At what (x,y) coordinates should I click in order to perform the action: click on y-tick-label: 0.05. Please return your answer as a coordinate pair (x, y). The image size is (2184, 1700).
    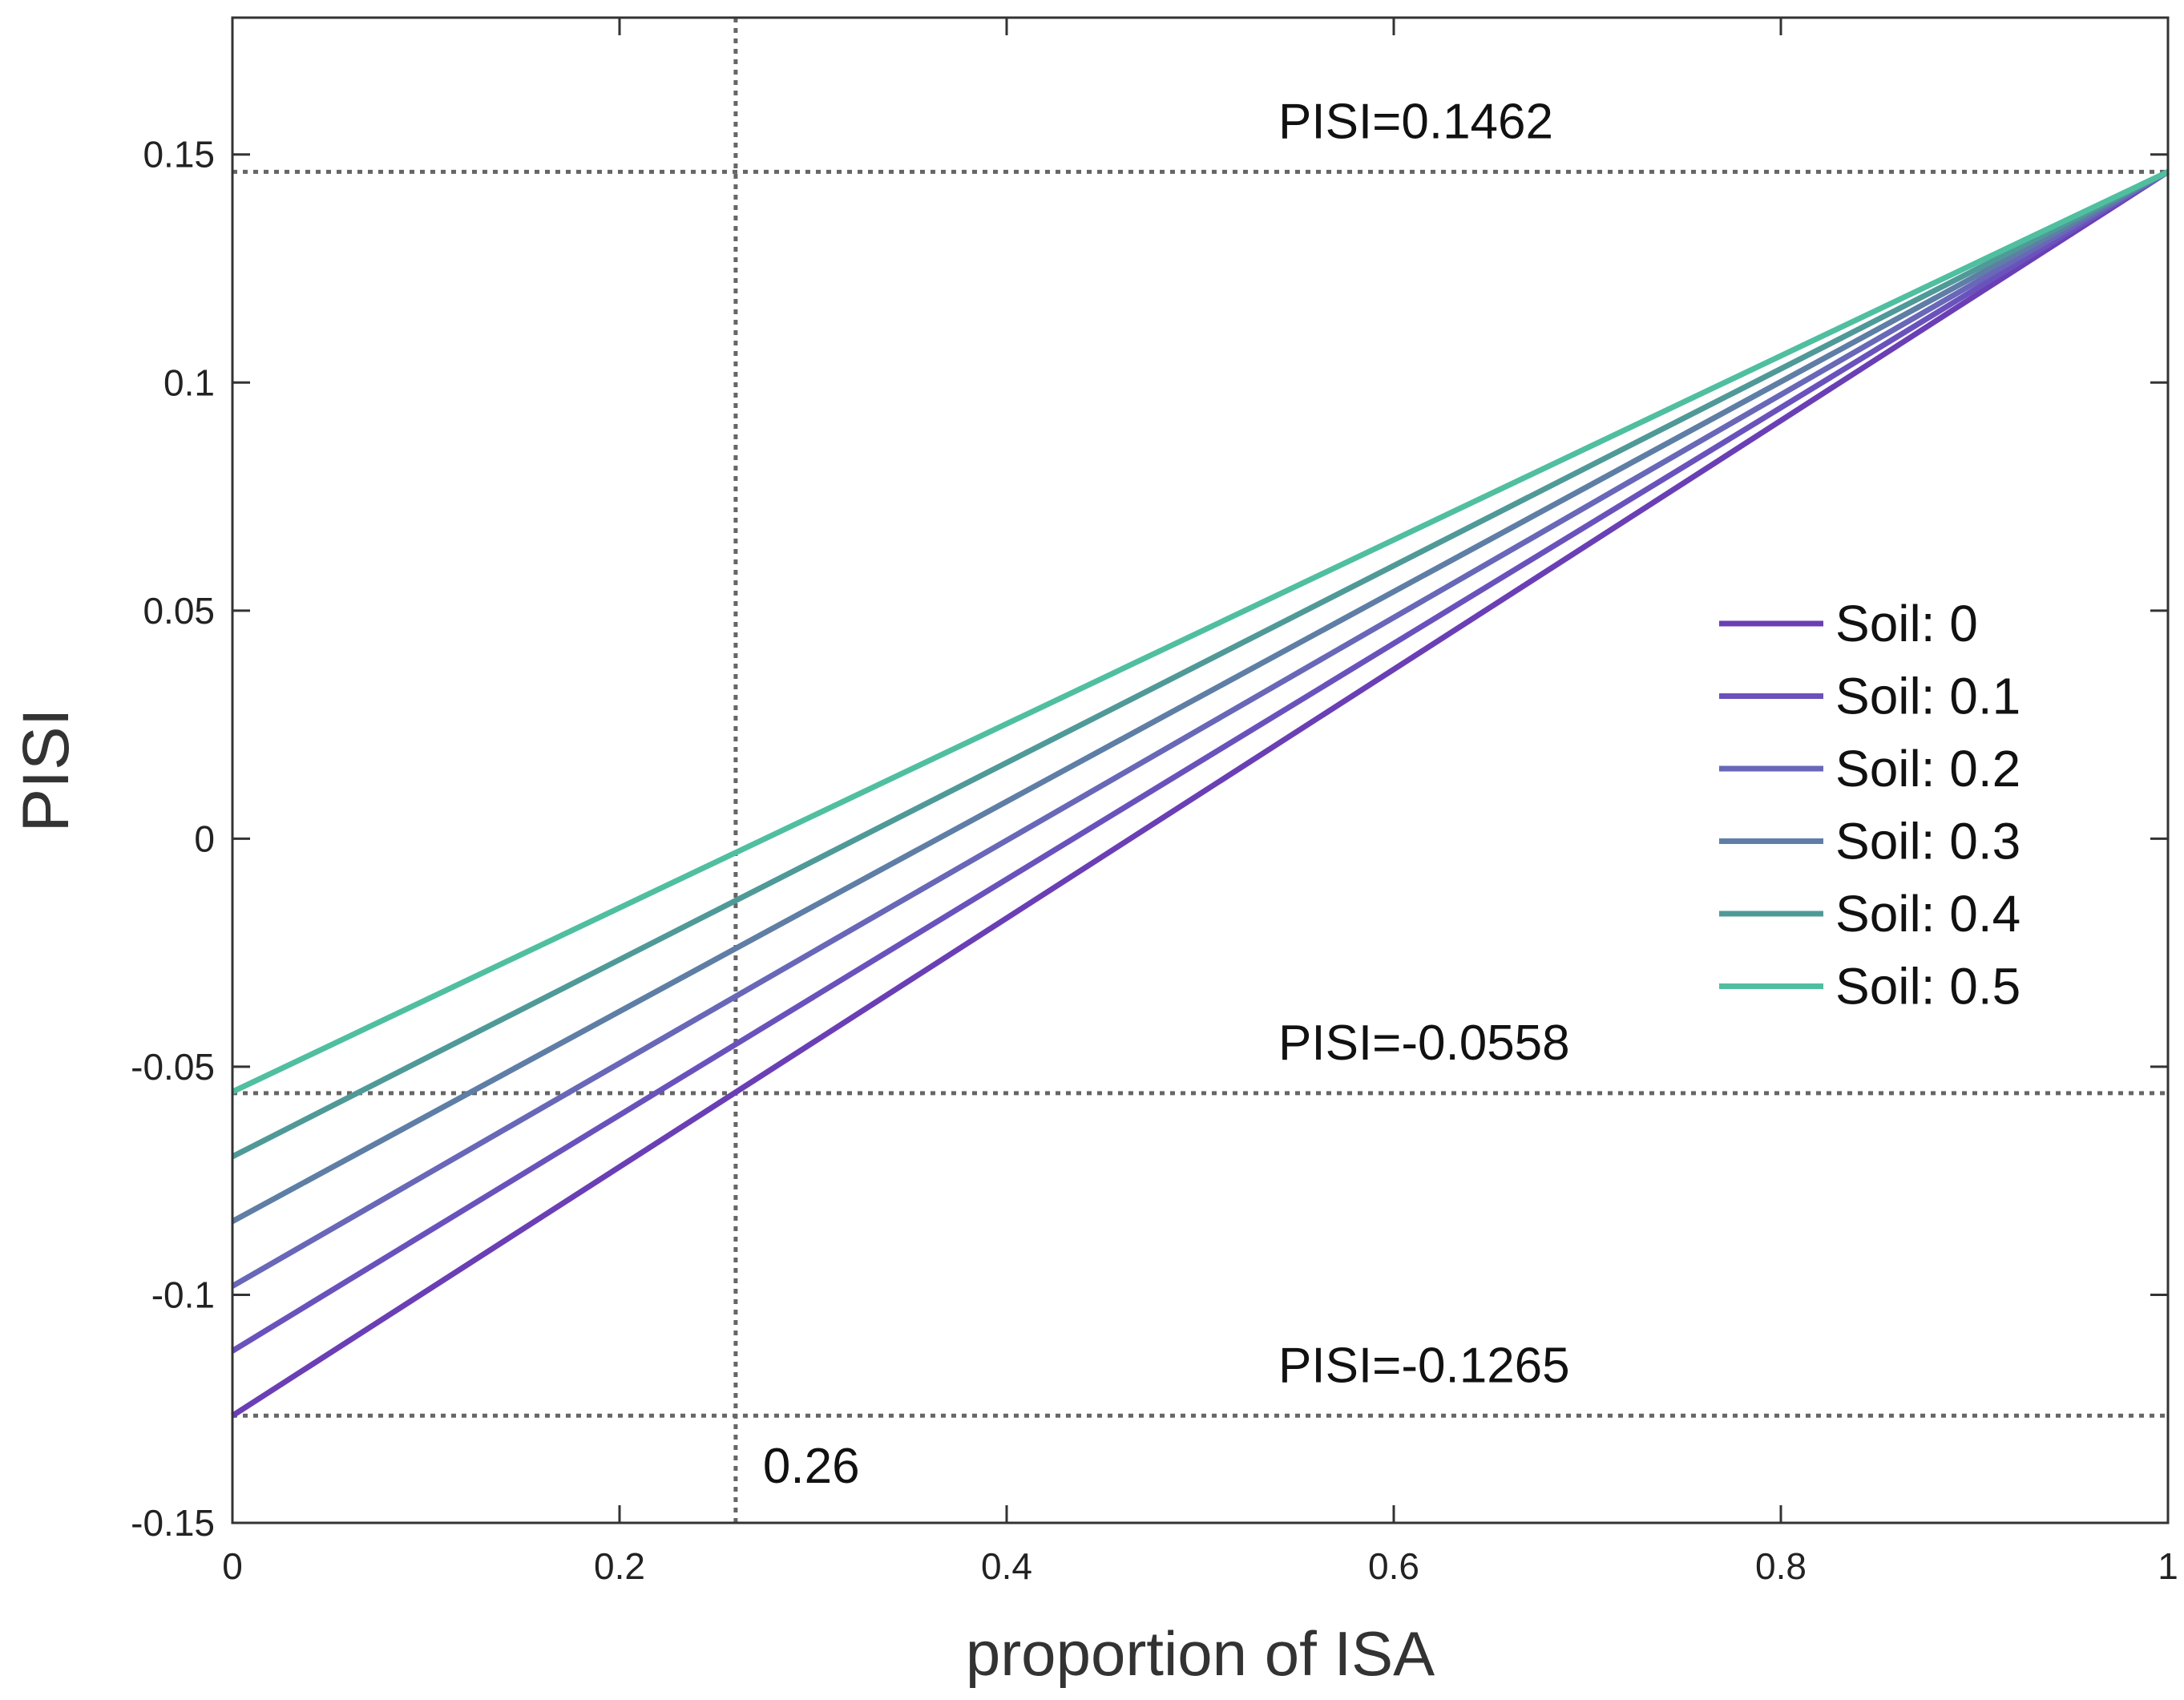
    Looking at the image, I should click on (179, 611).